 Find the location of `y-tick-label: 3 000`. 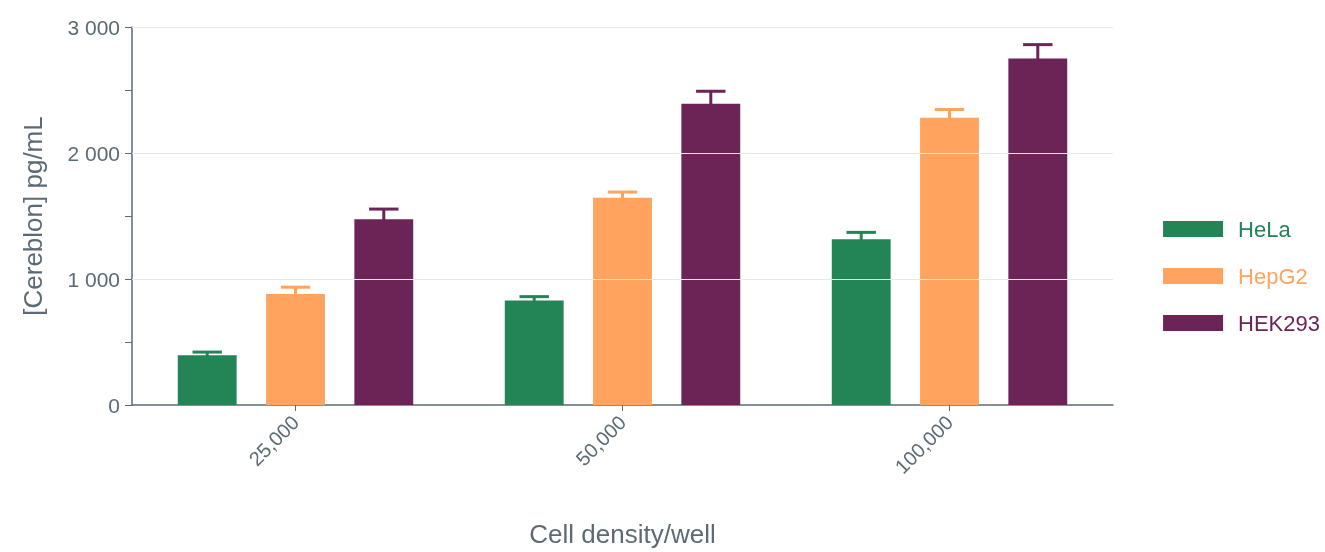

y-tick-label: 3 000 is located at coordinates (93, 27).